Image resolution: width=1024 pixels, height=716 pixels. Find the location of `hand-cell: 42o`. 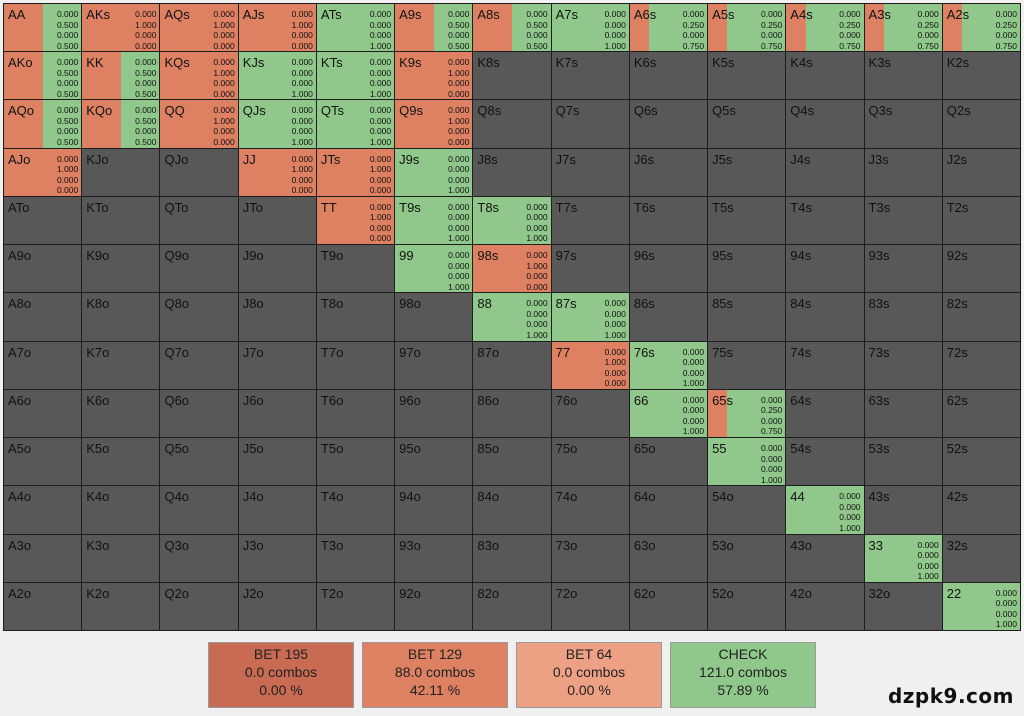

hand-cell: 42o is located at coordinates (825, 606).